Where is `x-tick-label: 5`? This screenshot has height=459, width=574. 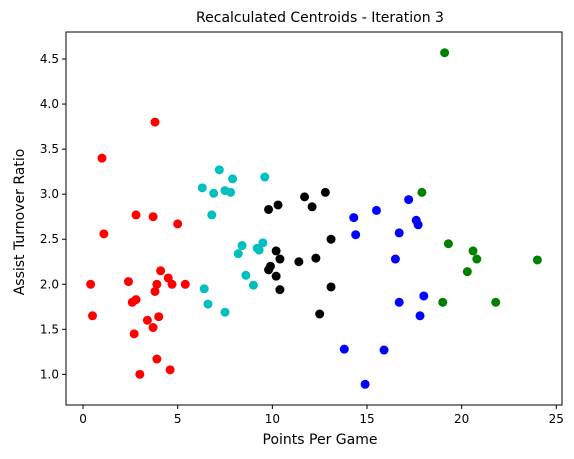
x-tick-label: 5 is located at coordinates (178, 419).